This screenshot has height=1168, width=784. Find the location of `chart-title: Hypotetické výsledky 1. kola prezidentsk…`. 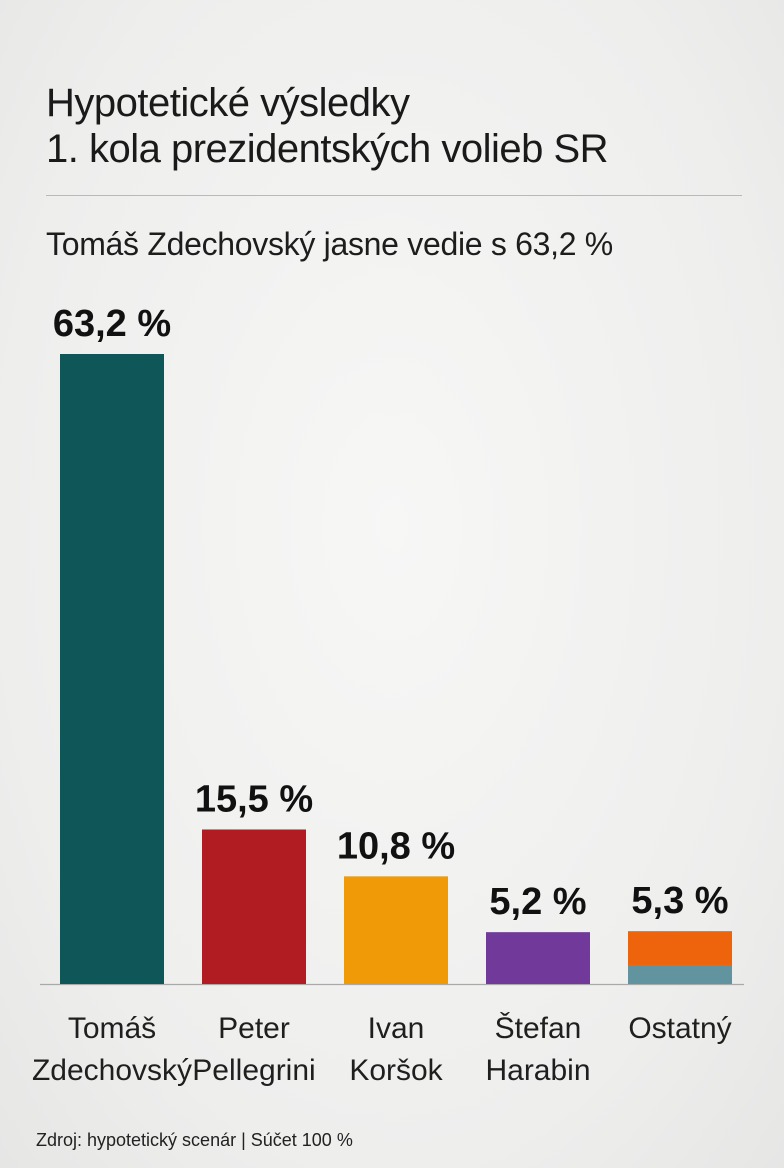

chart-title: Hypotetické výsledky 1. kola prezidentsk… is located at coordinates (396, 126).